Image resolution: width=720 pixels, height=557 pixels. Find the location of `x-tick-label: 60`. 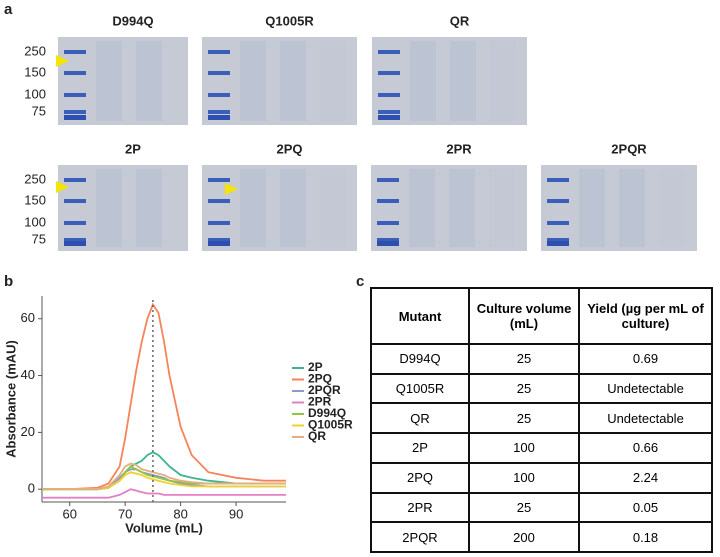

x-tick-label: 60 is located at coordinates (69, 513).